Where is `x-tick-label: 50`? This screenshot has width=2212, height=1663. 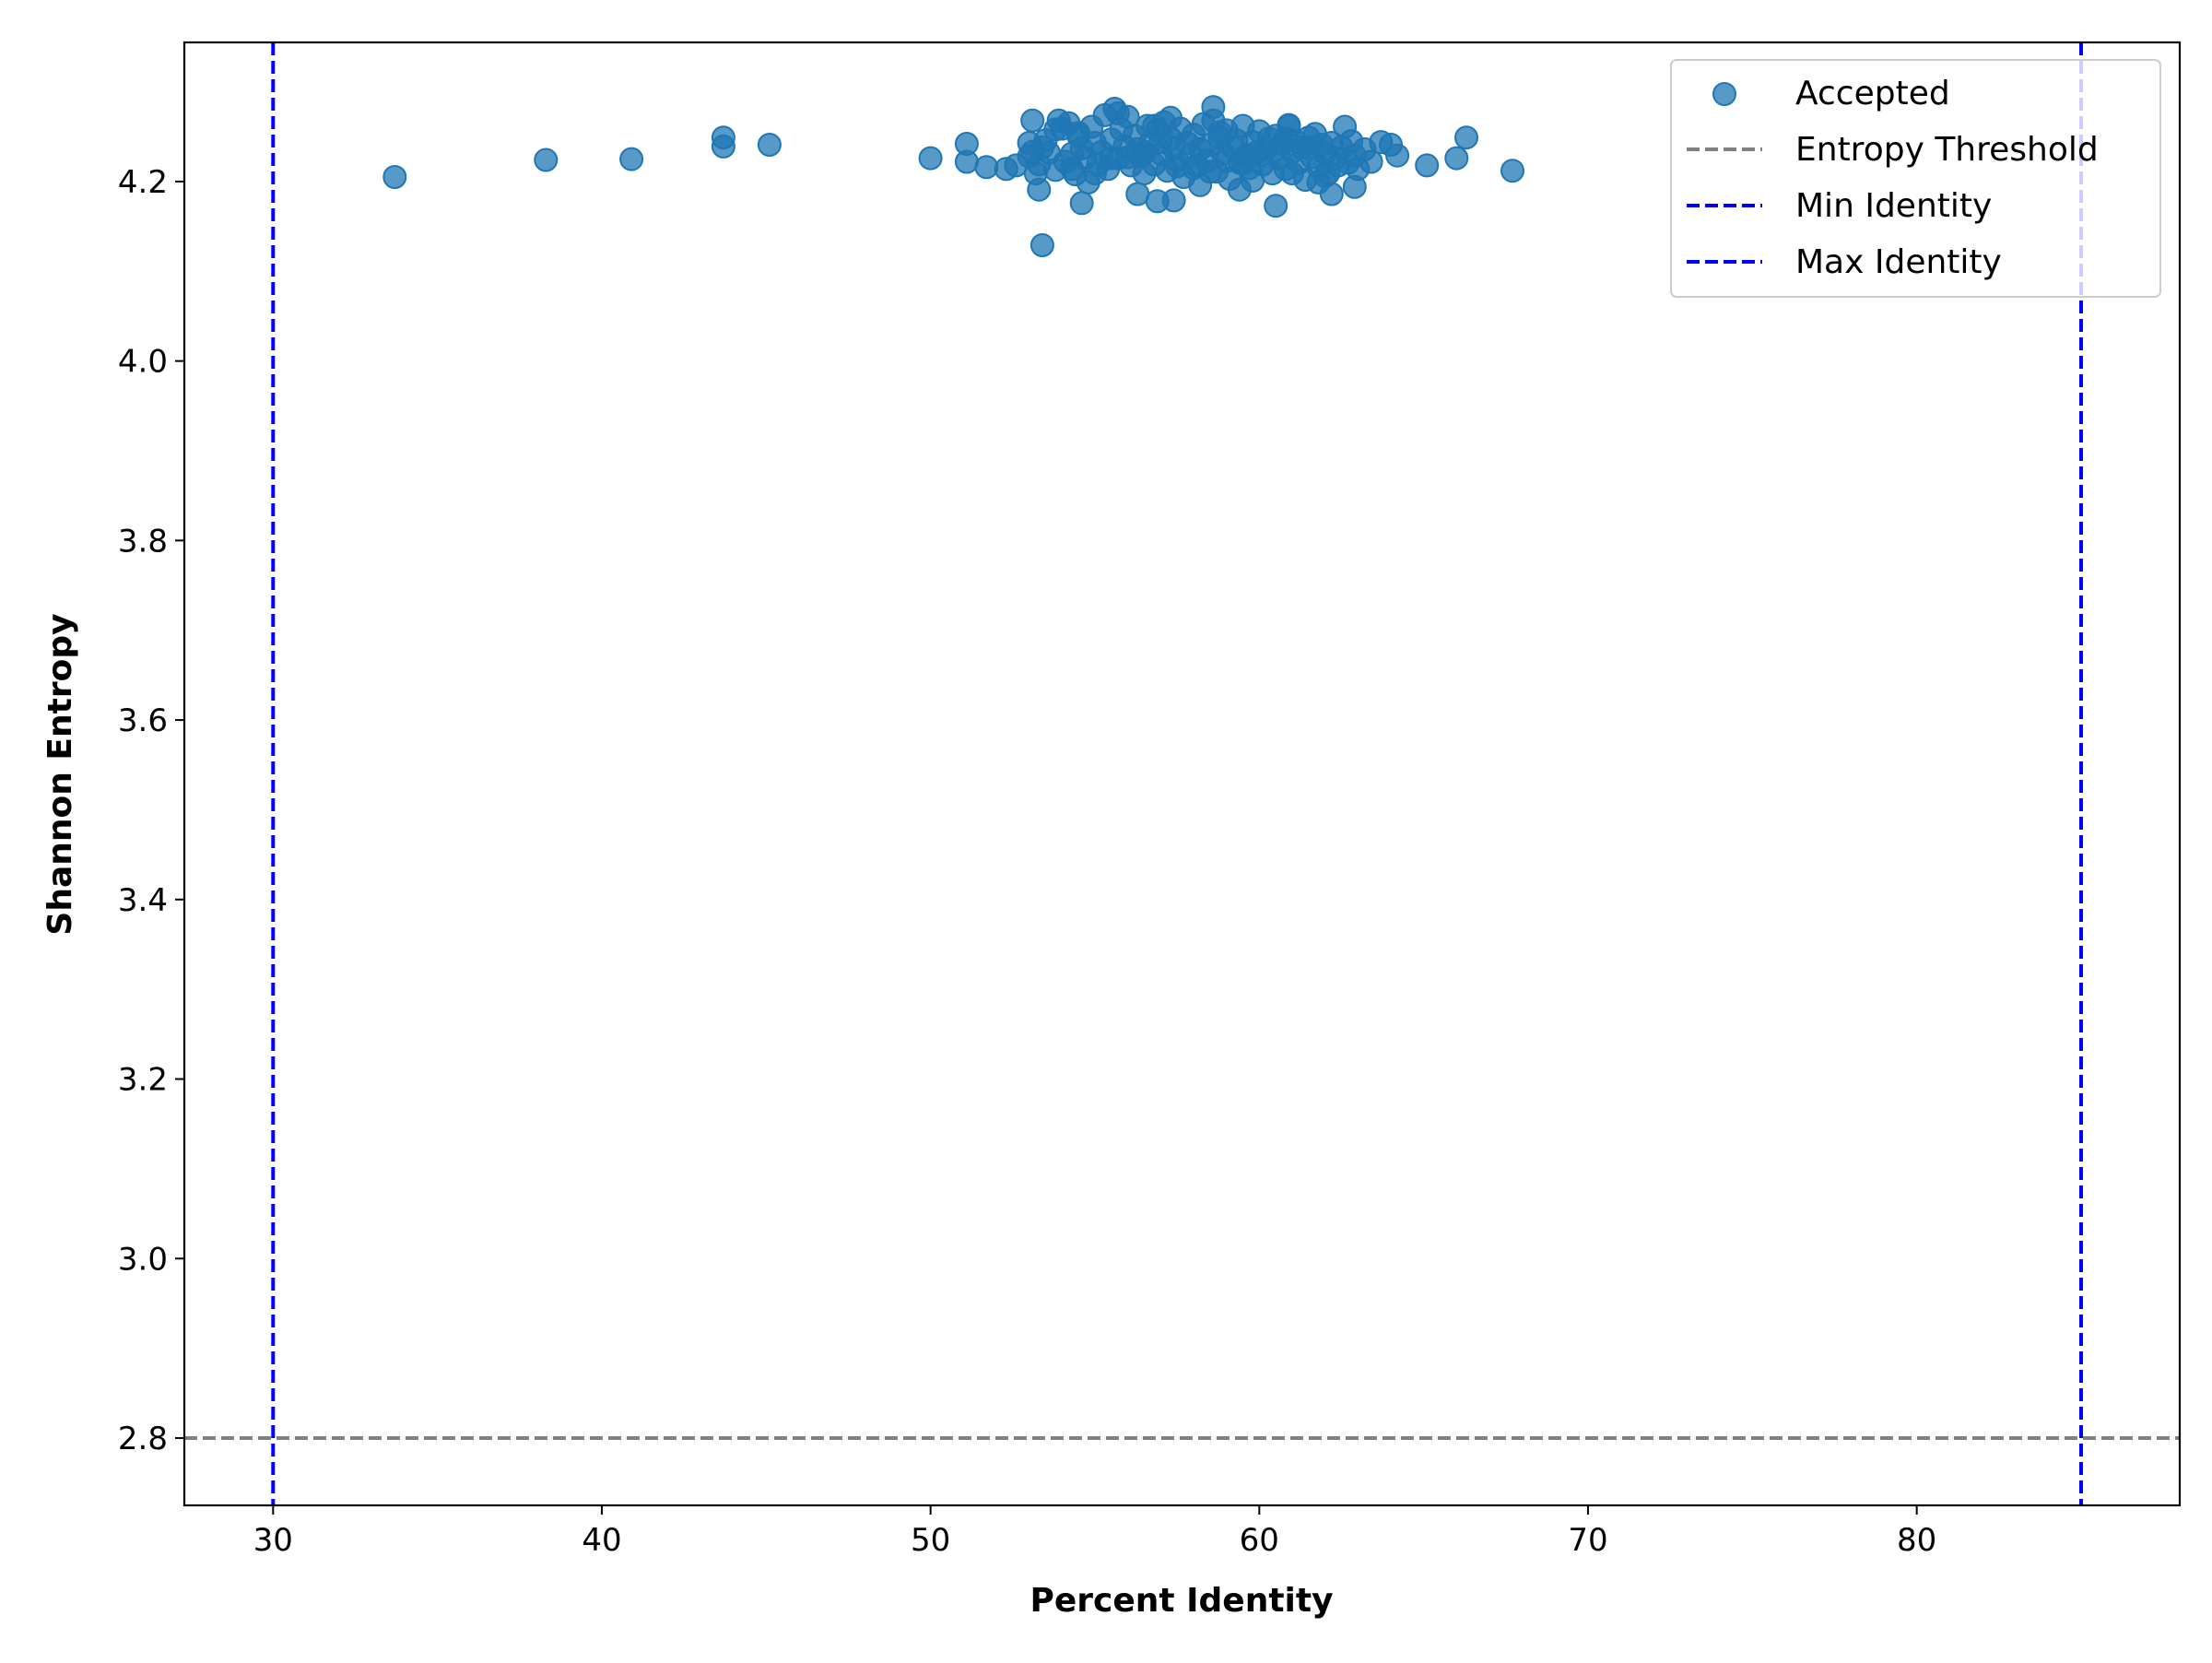
x-tick-label: 50 is located at coordinates (930, 1540).